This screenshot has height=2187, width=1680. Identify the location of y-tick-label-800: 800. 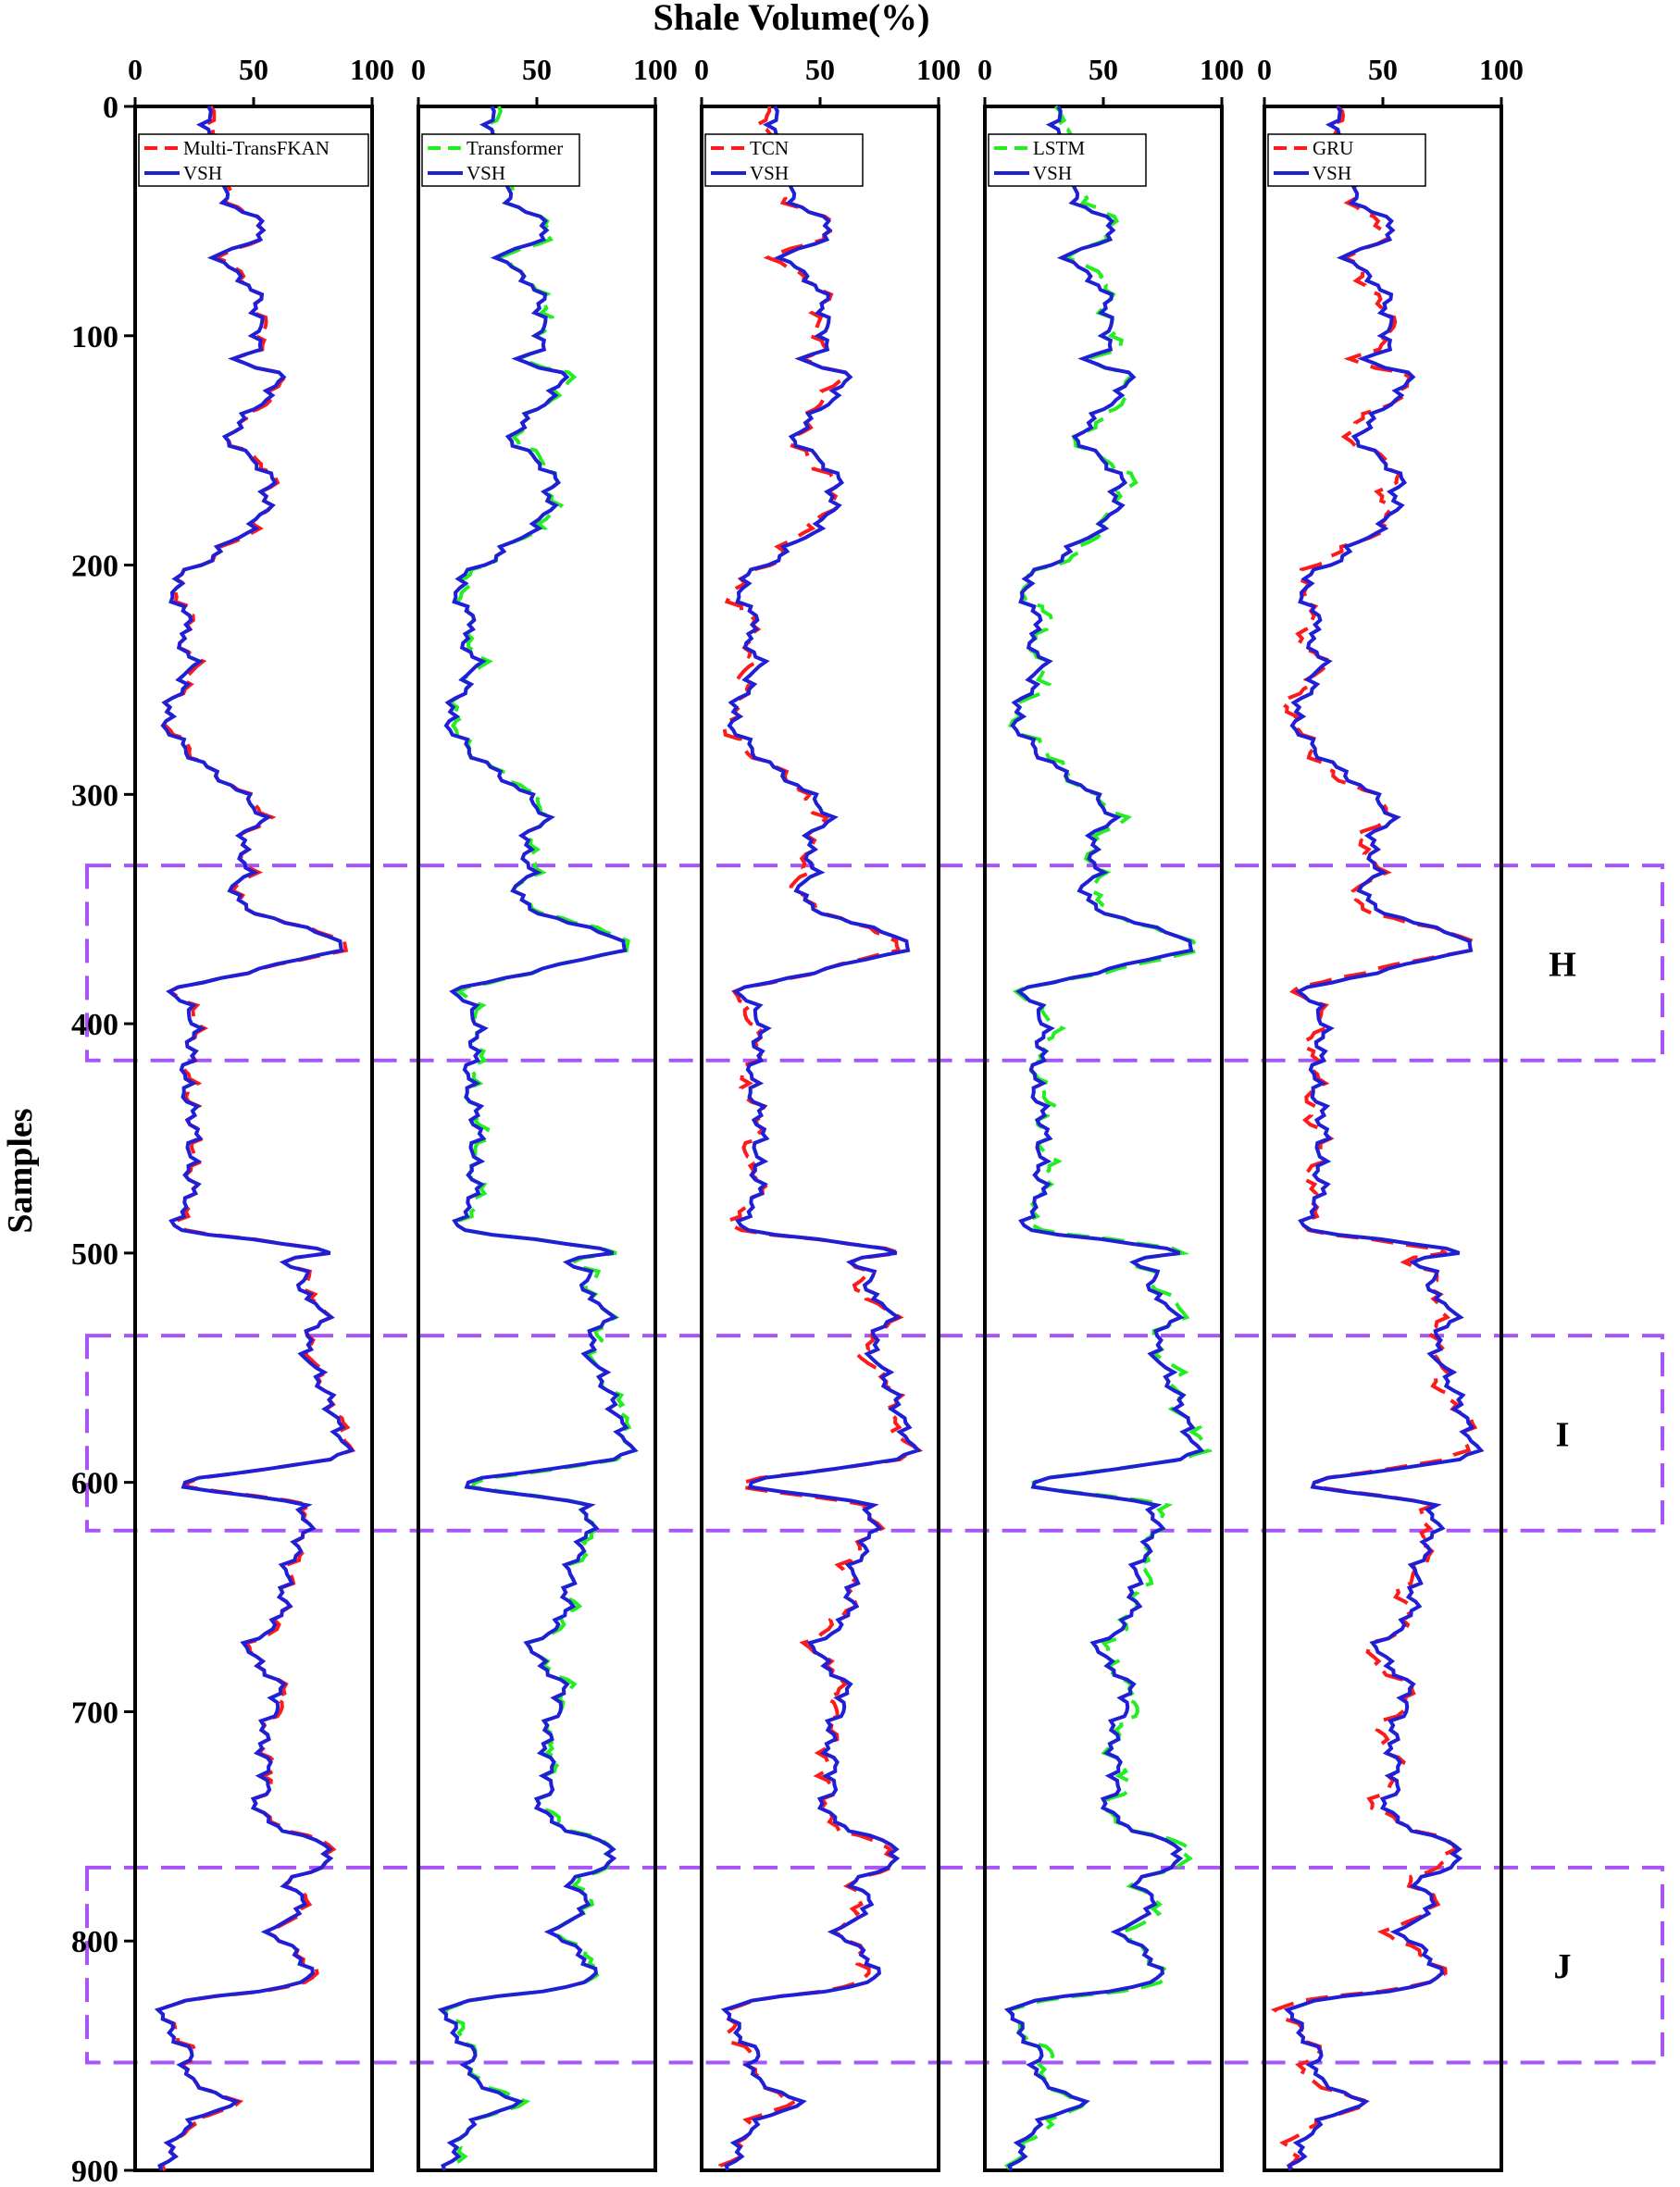
(94, 1942).